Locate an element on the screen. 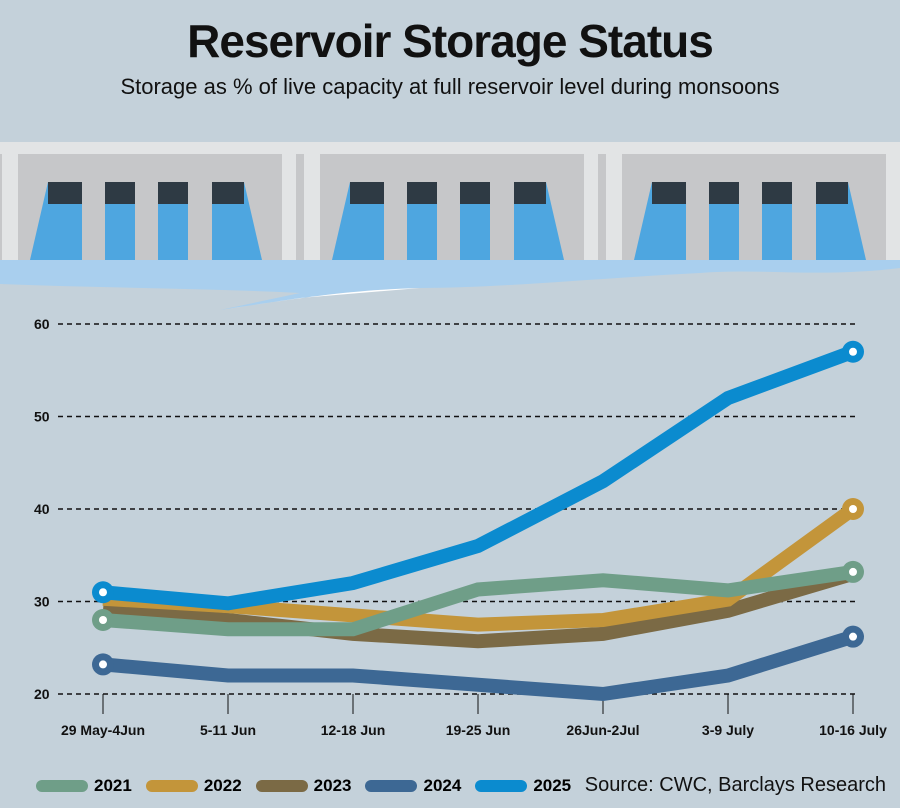 The width and height of the screenshot is (900, 808). series-line-2024 is located at coordinates (479, 665).